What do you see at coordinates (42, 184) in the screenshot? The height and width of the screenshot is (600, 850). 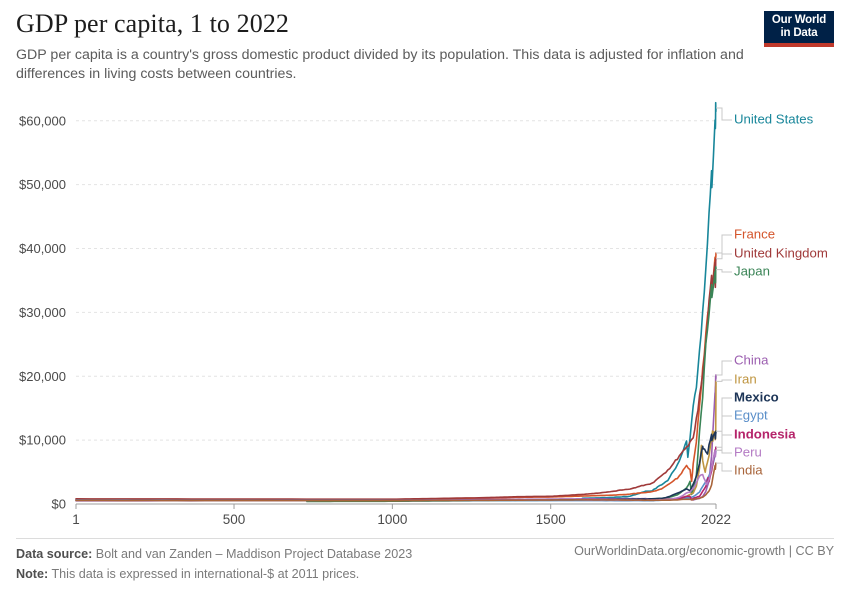 I see `y-tick-label: $50,000` at bounding box center [42, 184].